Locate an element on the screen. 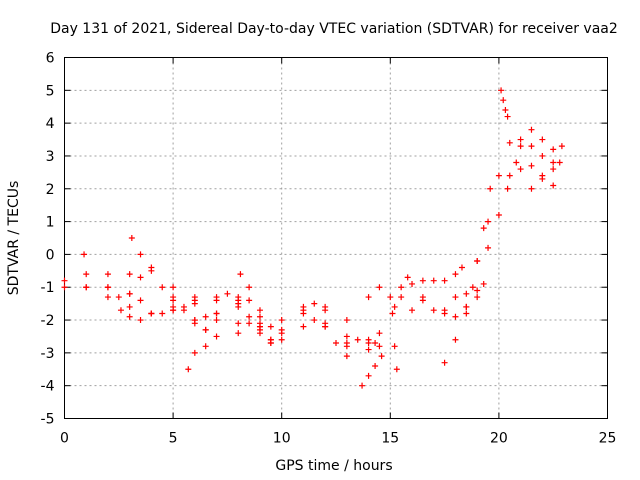 The height and width of the screenshot is (480, 640). y-tick-label: 4 is located at coordinates (50, 124).